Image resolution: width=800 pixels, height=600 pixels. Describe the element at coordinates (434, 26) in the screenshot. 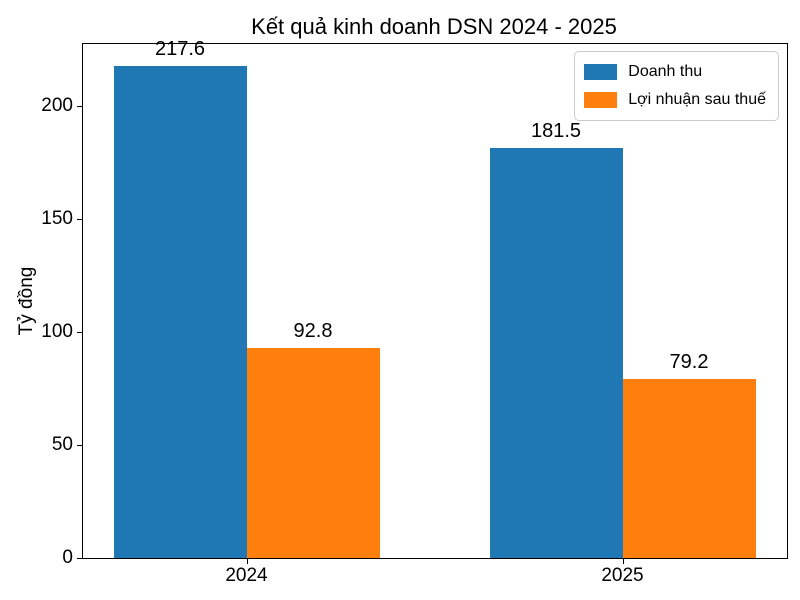

I see `chart-title: Kết quả kinh doanh DSN 2024 - 2025` at that location.